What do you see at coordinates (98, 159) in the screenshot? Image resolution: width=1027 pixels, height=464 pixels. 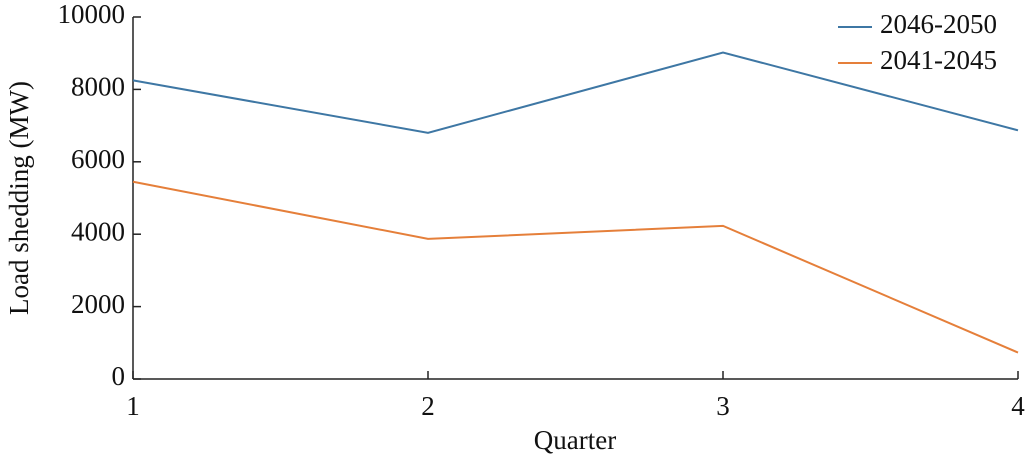 I see `y-tick-label: 6000` at bounding box center [98, 159].